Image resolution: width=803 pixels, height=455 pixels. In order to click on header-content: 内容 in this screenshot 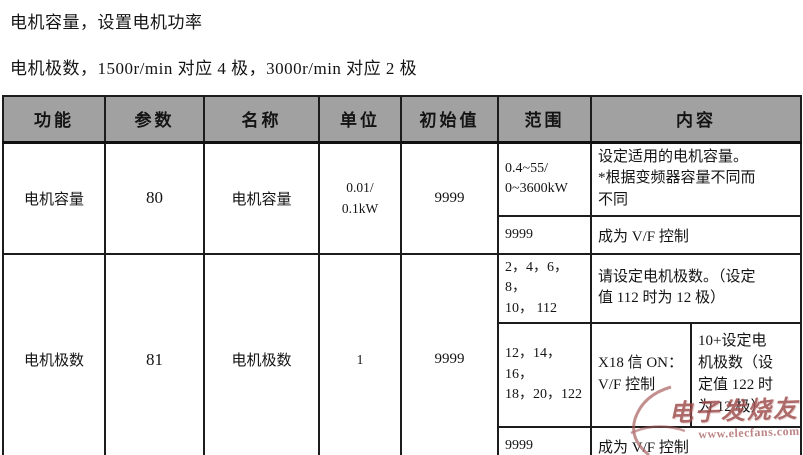, I will do `click(696, 119)`.